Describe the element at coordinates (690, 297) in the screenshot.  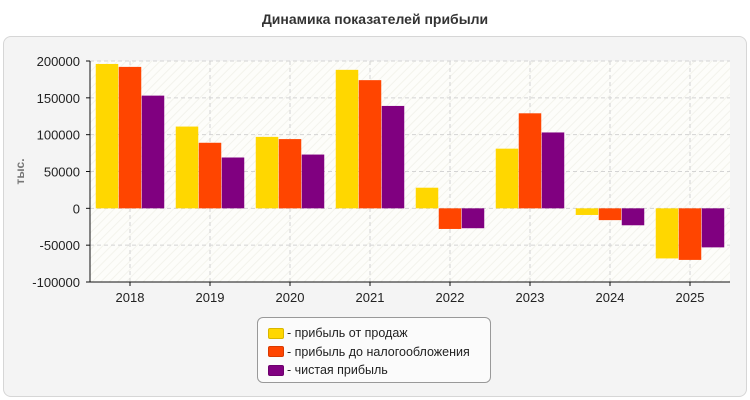
I see `x-tick-label: 2025` at that location.